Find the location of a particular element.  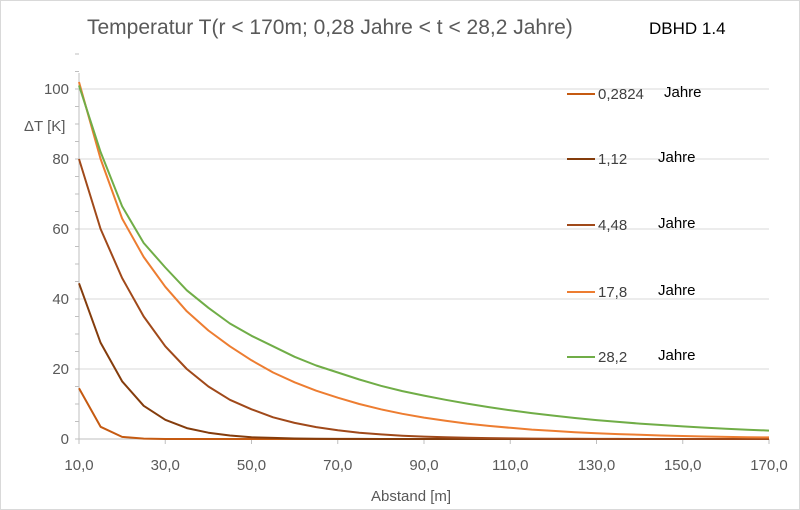

y-tick-label: 80 is located at coordinates (60, 159).